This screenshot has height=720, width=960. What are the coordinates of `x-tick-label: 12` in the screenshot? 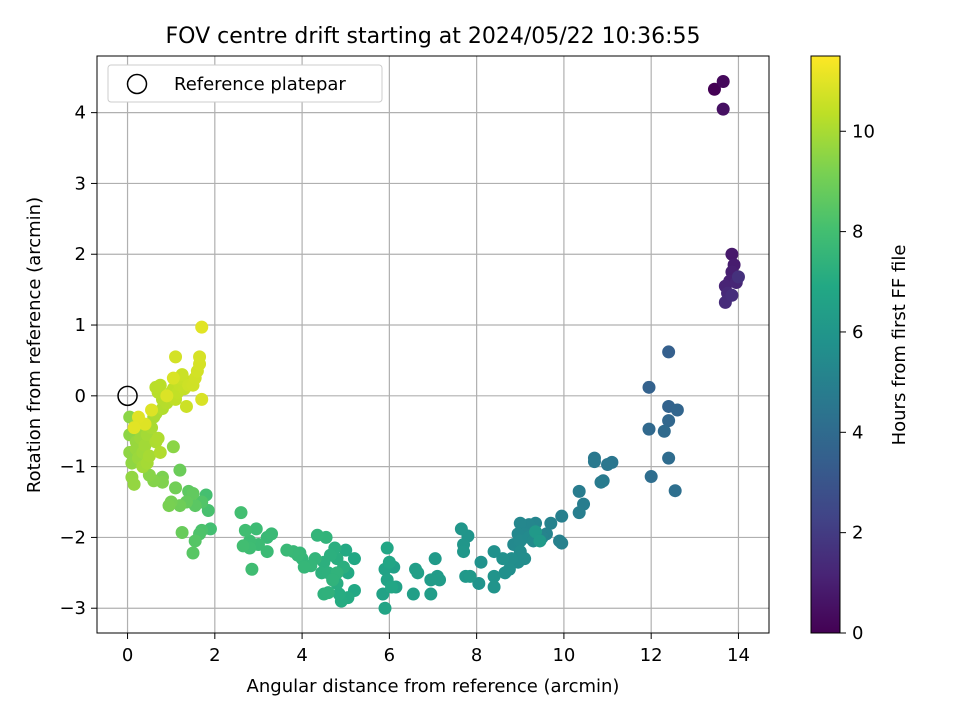 It's located at (651, 655).